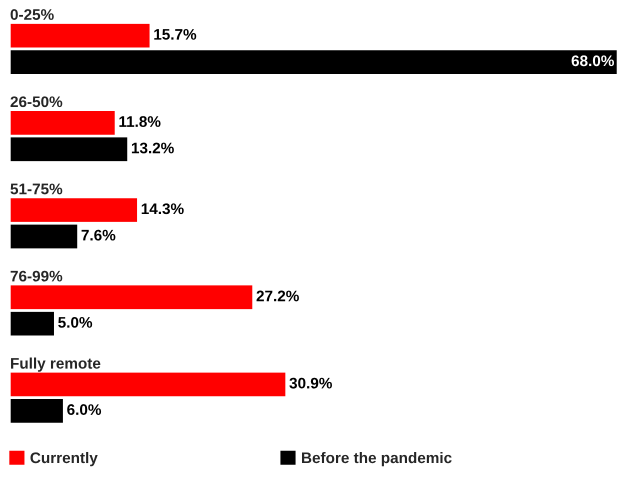  Describe the element at coordinates (377, 459) in the screenshot. I see `legend-label: Before the pandemic` at that location.